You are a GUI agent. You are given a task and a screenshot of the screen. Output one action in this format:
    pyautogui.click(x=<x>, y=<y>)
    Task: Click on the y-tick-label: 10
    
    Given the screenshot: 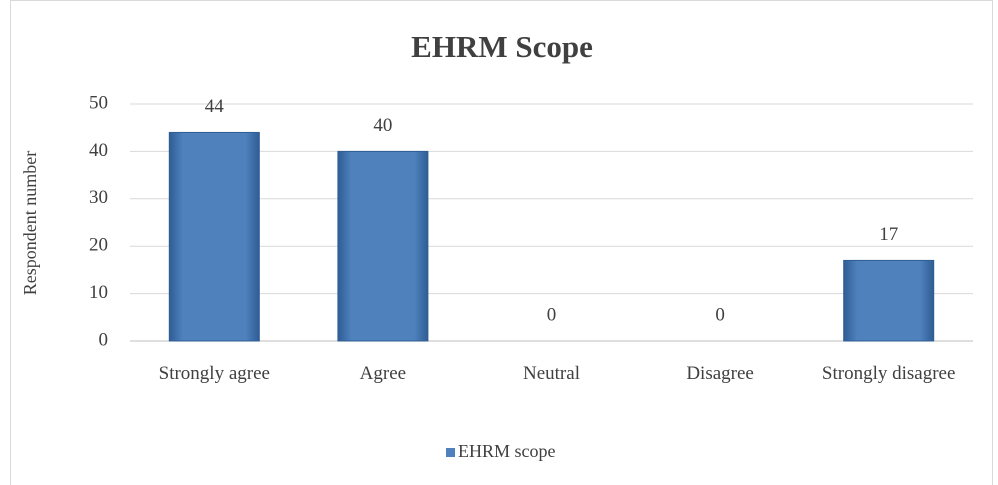 What is the action you would take?
    pyautogui.click(x=98, y=292)
    